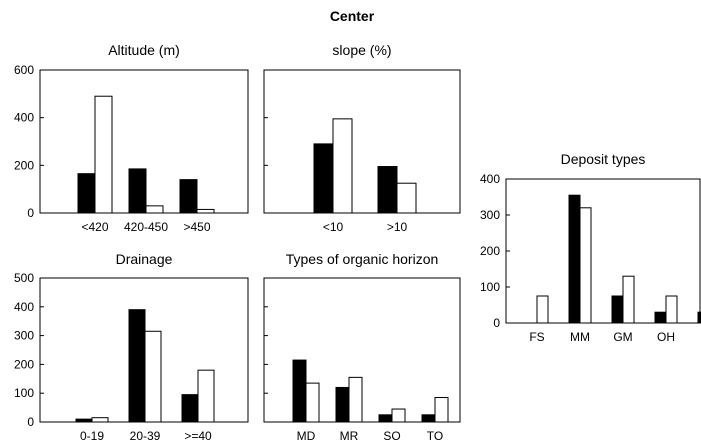 This screenshot has height=448, width=701. What do you see at coordinates (349, 436) in the screenshot?
I see `x-category-label: MR` at bounding box center [349, 436].